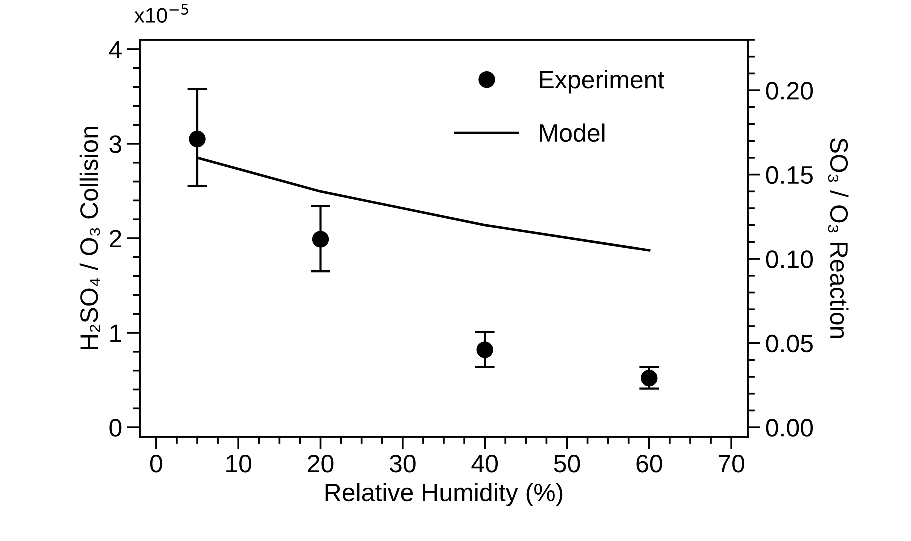 The image size is (911, 541). I want to click on x-axis-title: Relative Humidity (%), so click(444, 495).